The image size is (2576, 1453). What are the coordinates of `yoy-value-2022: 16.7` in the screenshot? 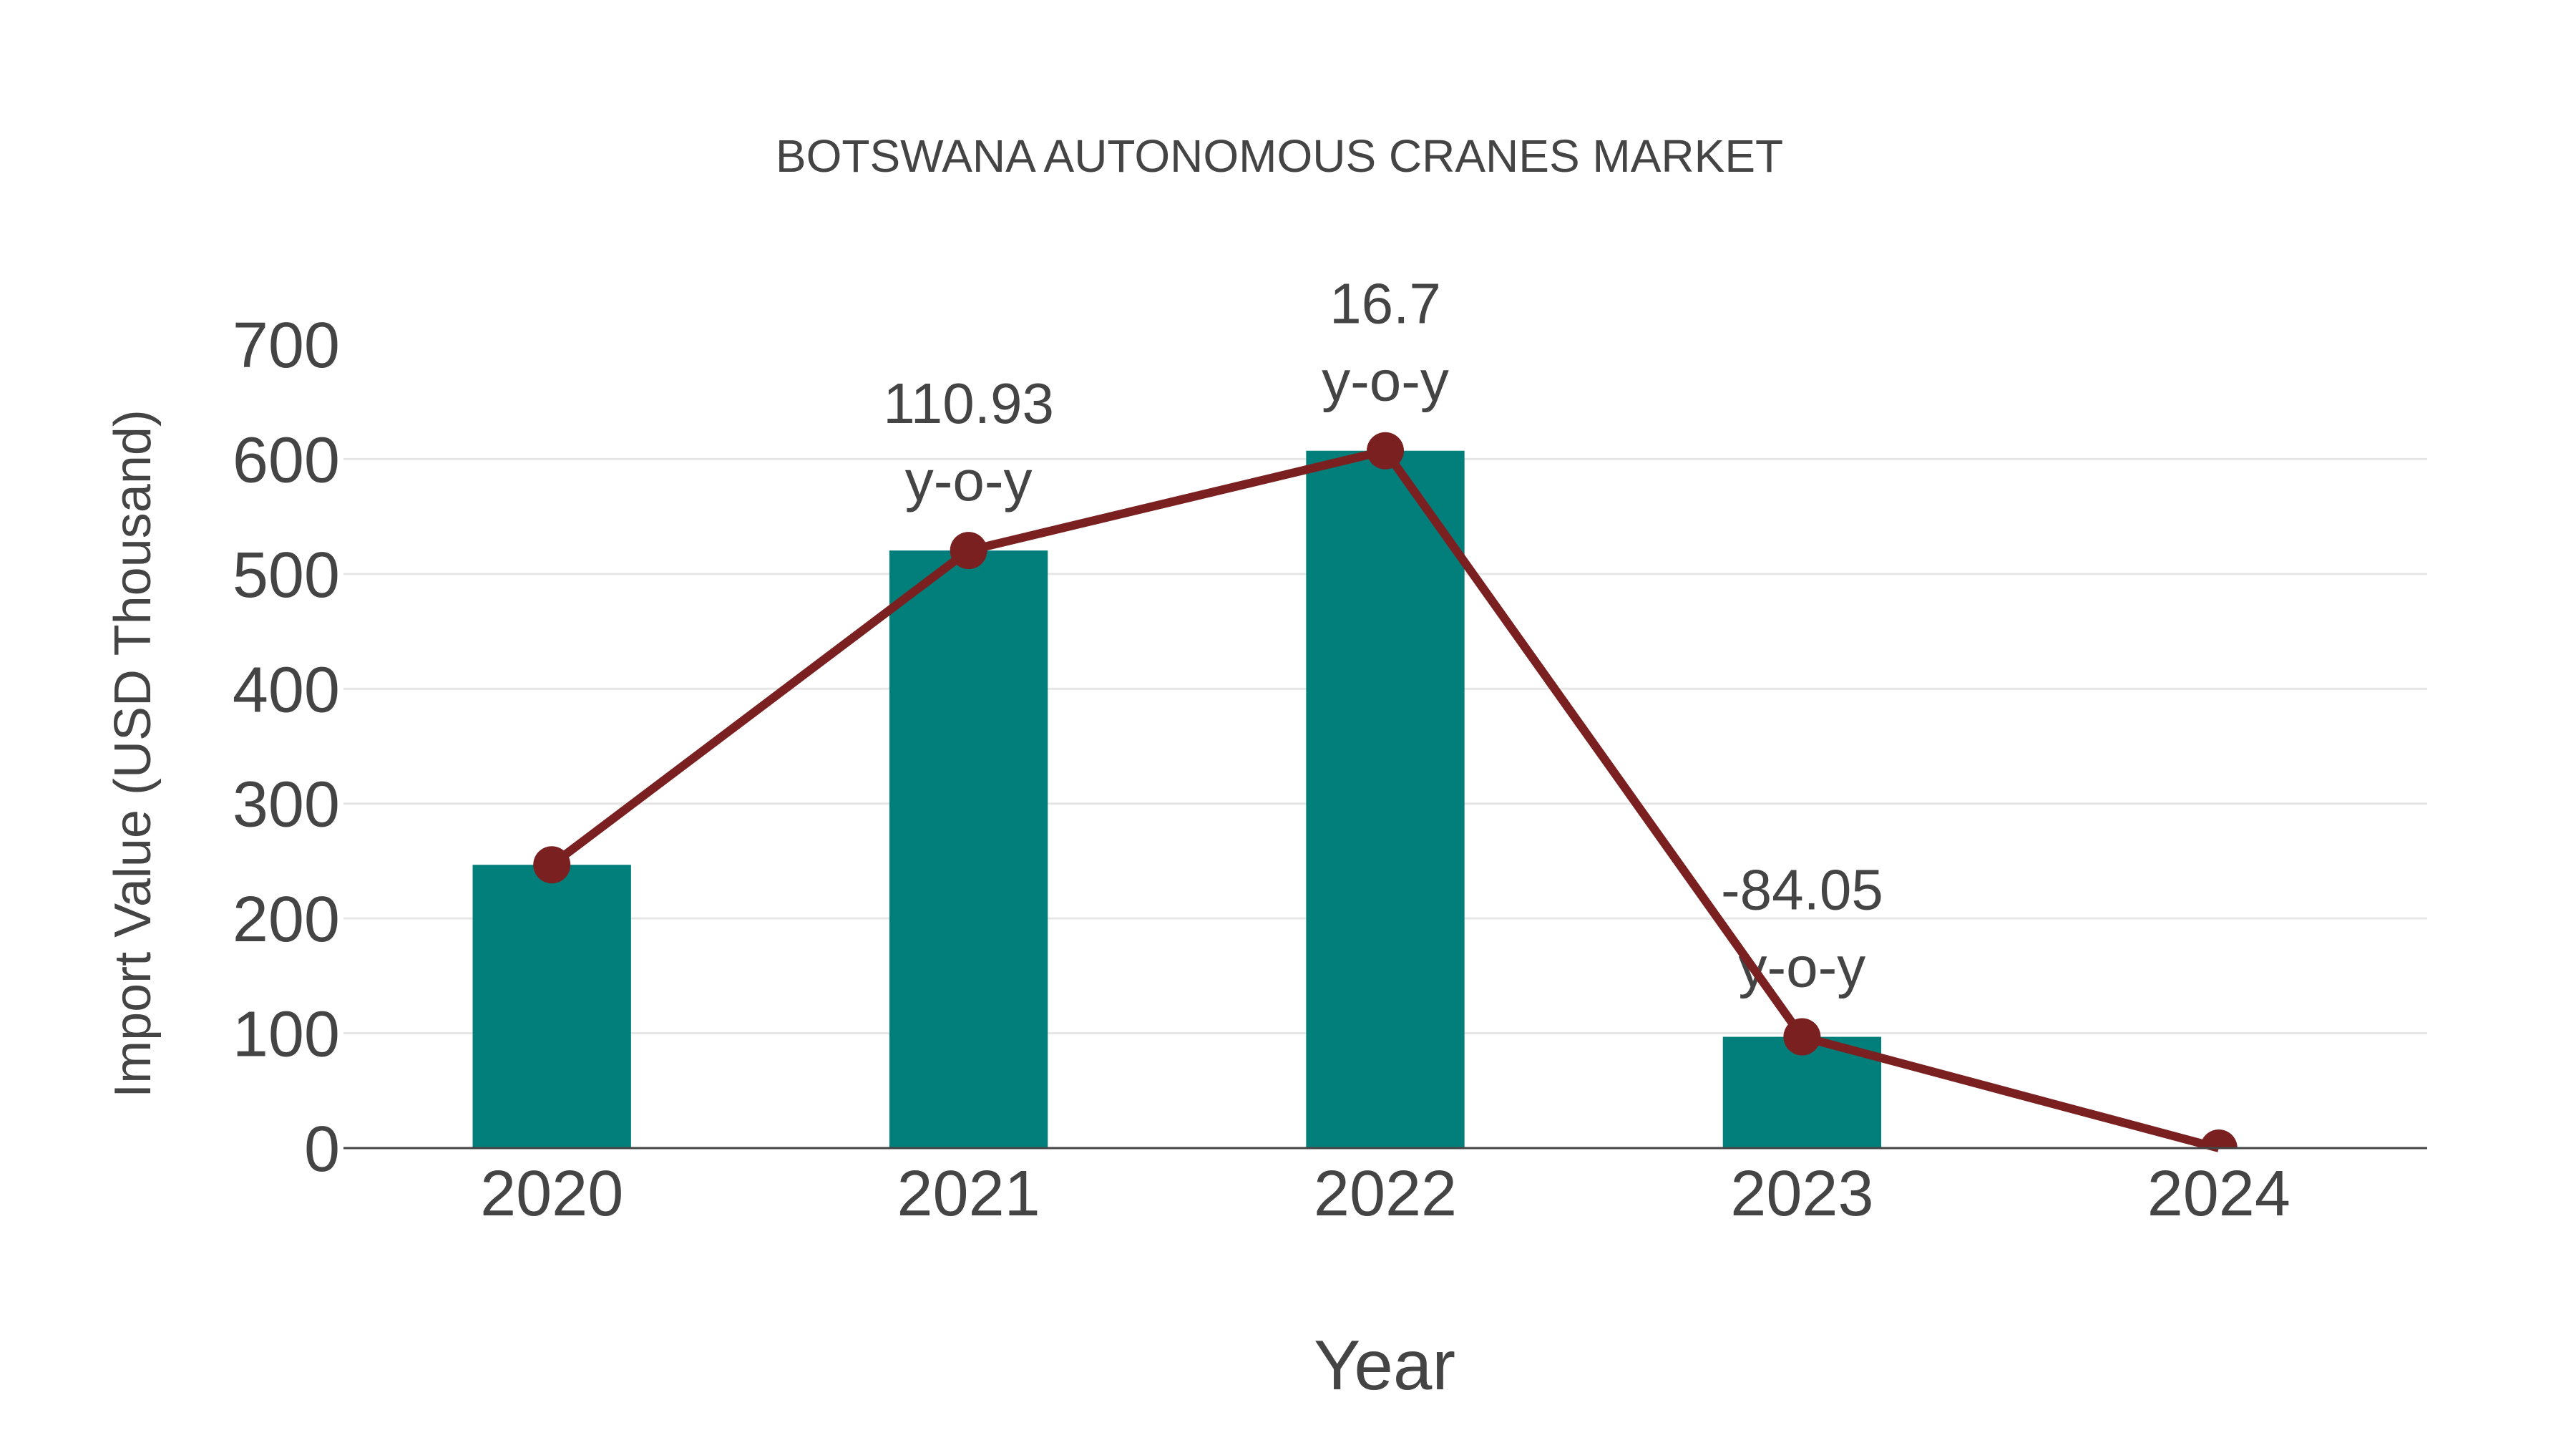 It's located at (1385, 304).